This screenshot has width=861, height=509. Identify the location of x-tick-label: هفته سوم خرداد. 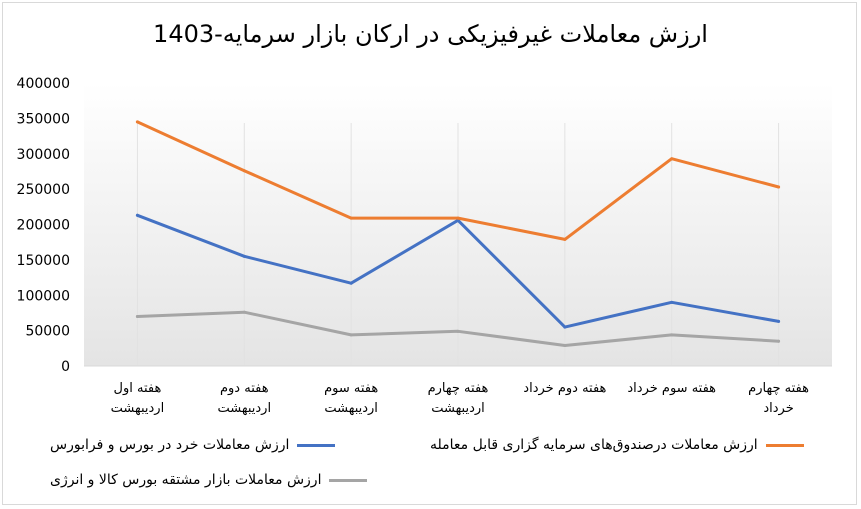
(671, 388).